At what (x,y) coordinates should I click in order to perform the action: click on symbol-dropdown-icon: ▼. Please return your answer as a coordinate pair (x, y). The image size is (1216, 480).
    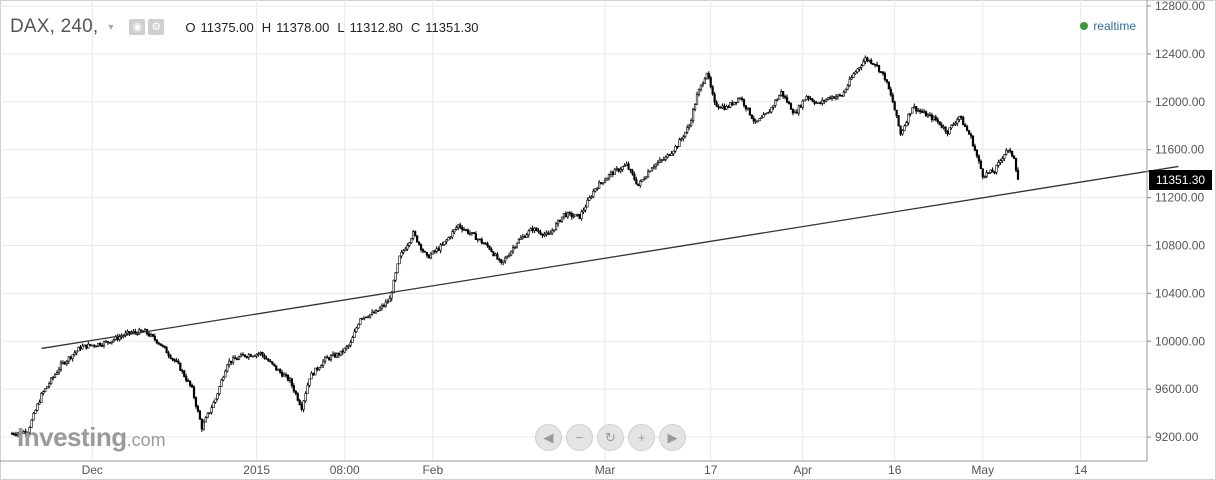
    Looking at the image, I should click on (111, 27).